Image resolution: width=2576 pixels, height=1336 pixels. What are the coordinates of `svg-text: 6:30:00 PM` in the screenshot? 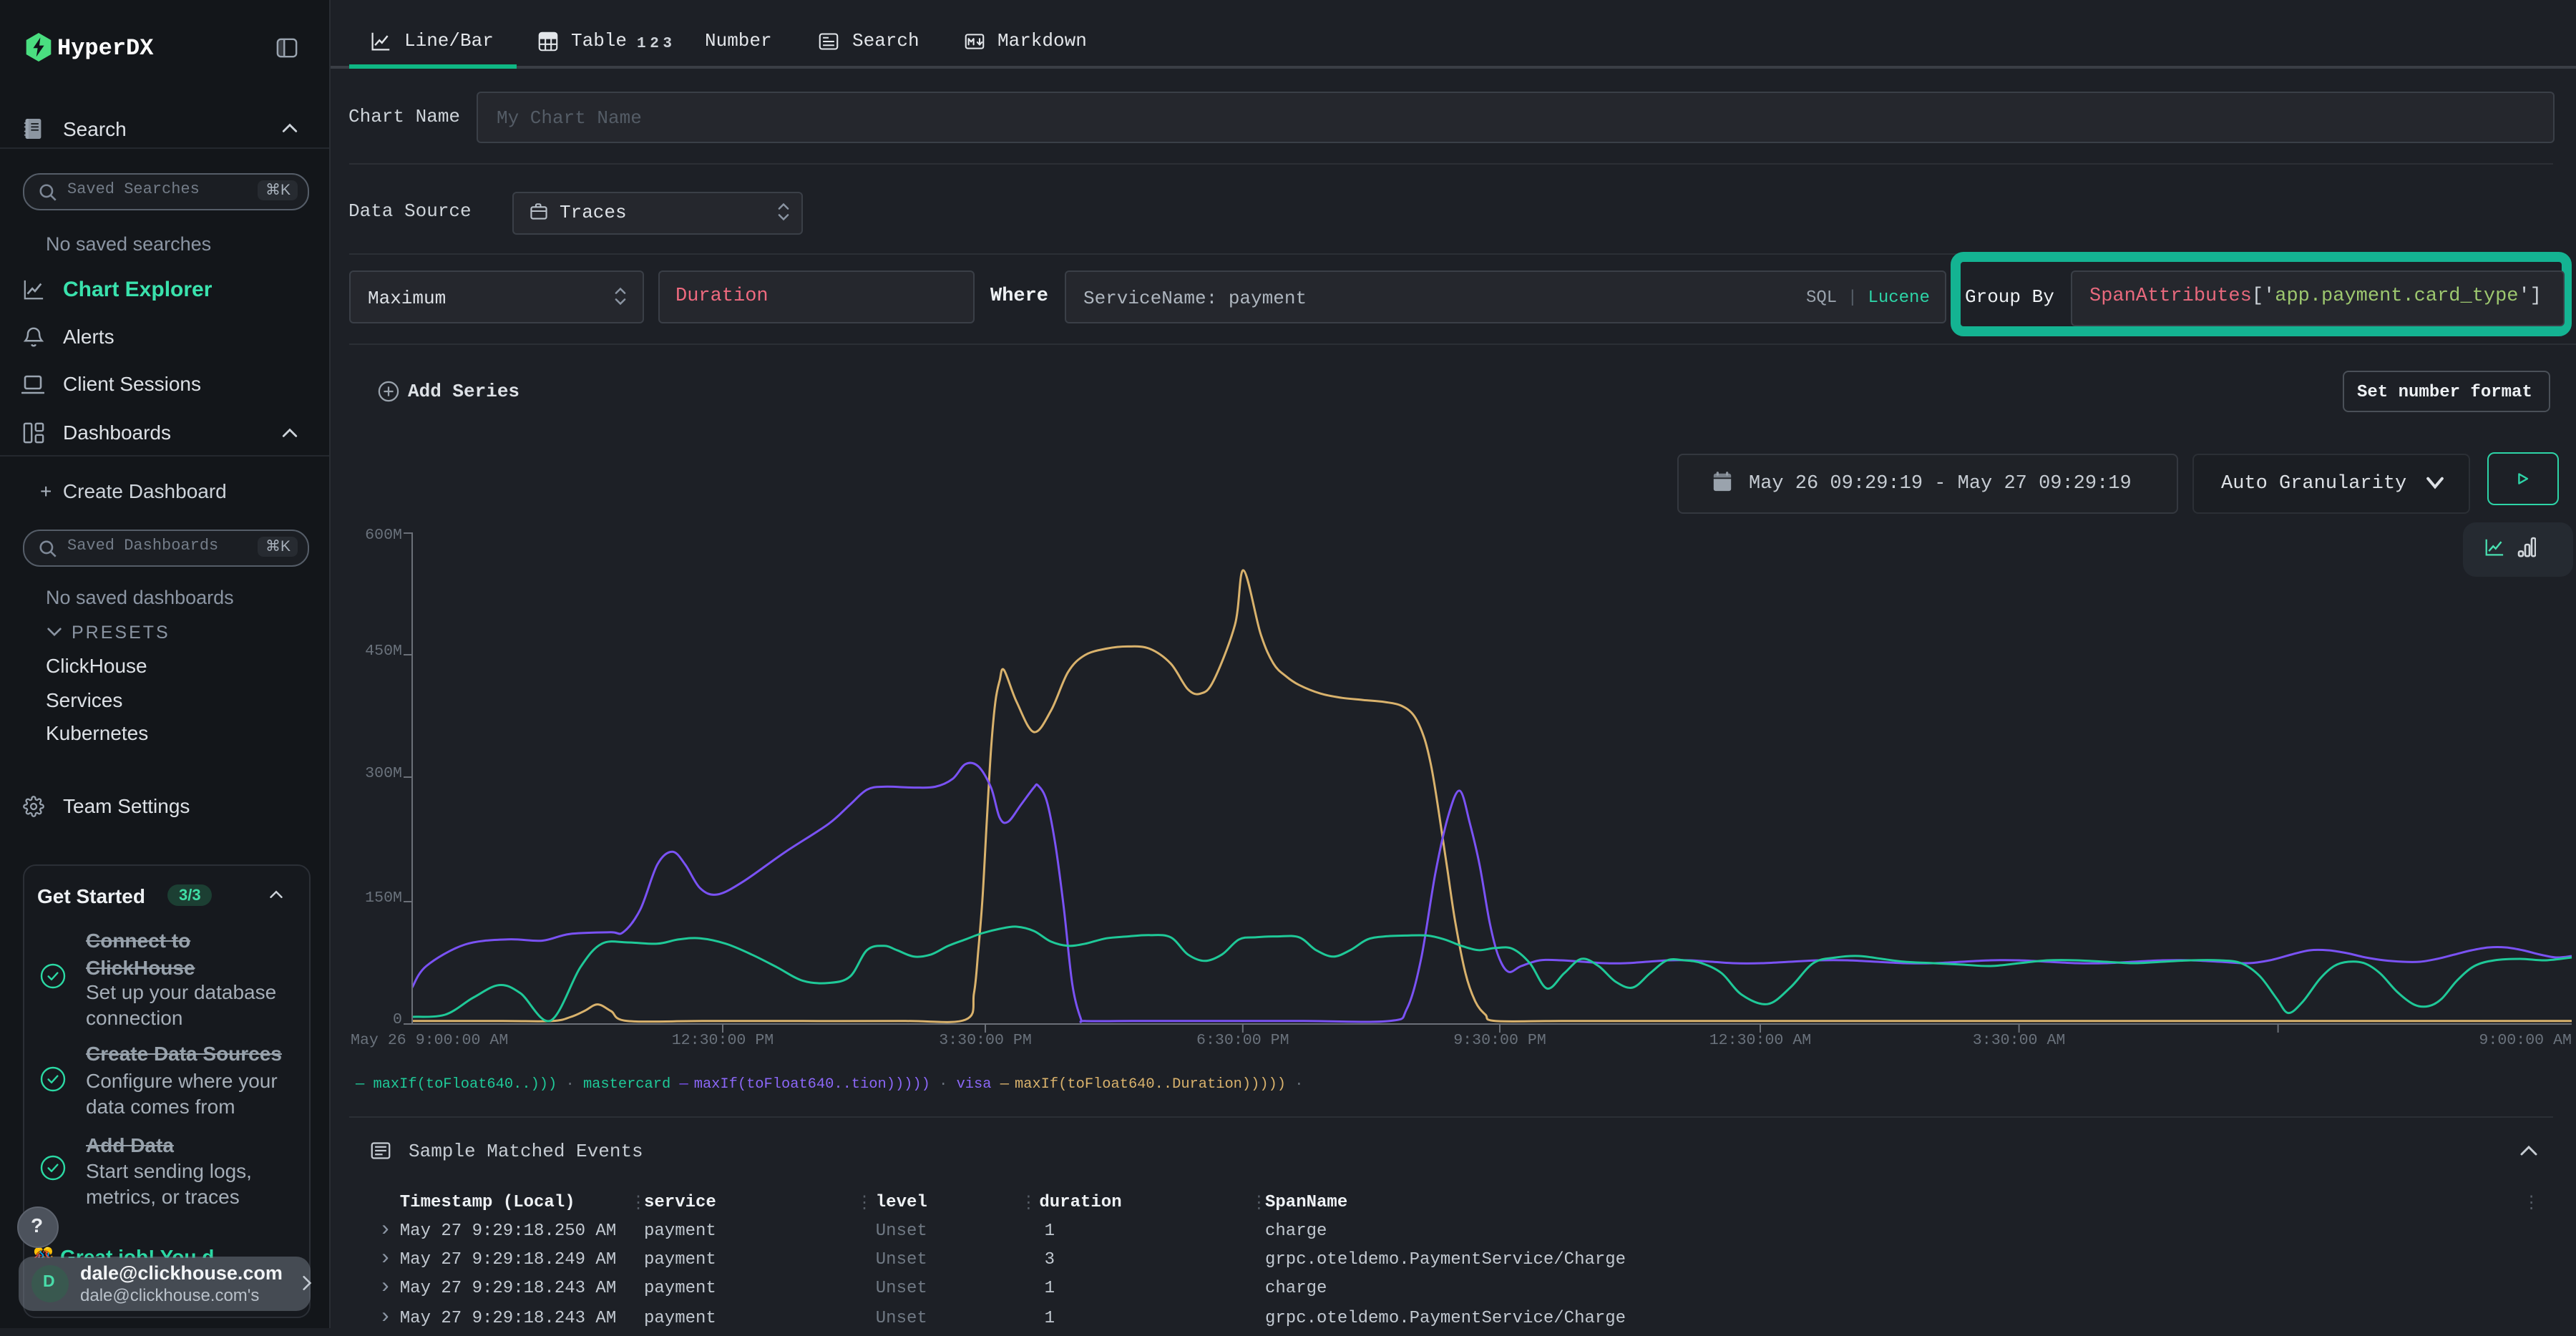 It's located at (1242, 1040).